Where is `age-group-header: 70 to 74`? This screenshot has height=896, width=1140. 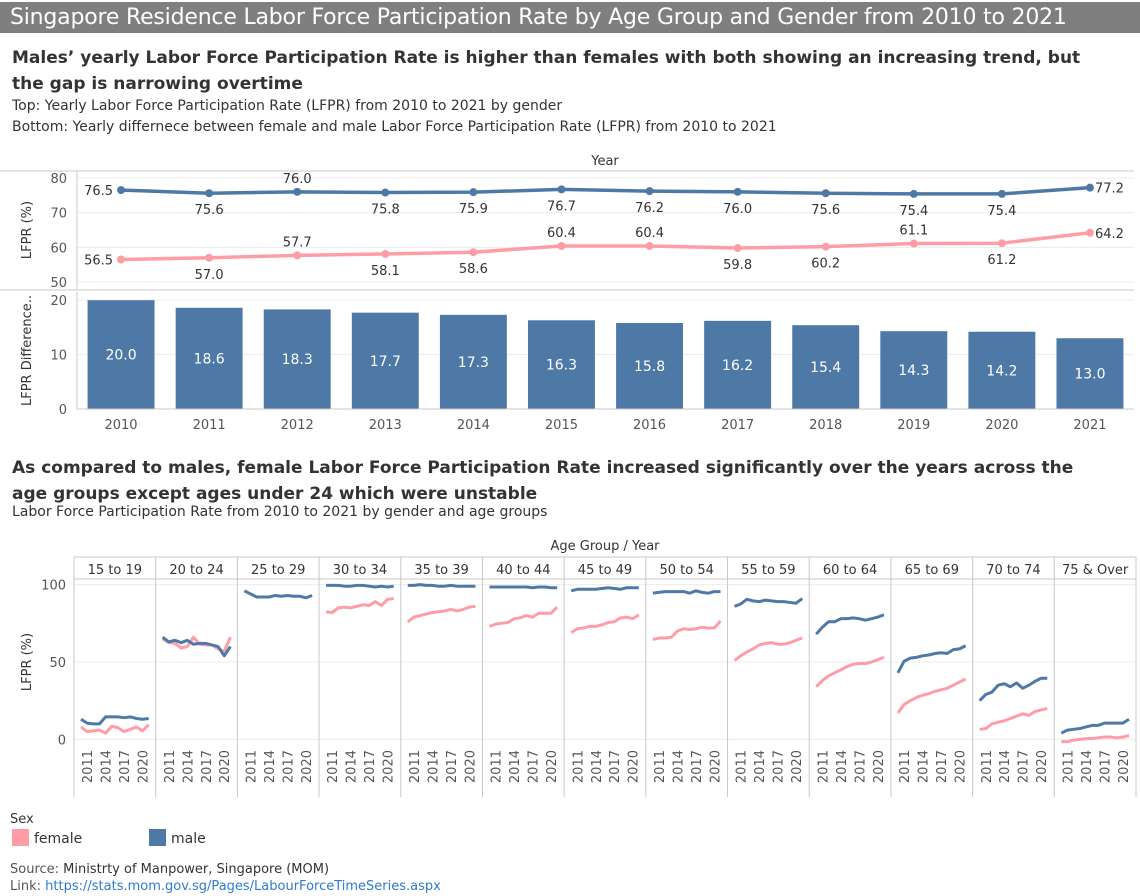
age-group-header: 70 to 74 is located at coordinates (1013, 570).